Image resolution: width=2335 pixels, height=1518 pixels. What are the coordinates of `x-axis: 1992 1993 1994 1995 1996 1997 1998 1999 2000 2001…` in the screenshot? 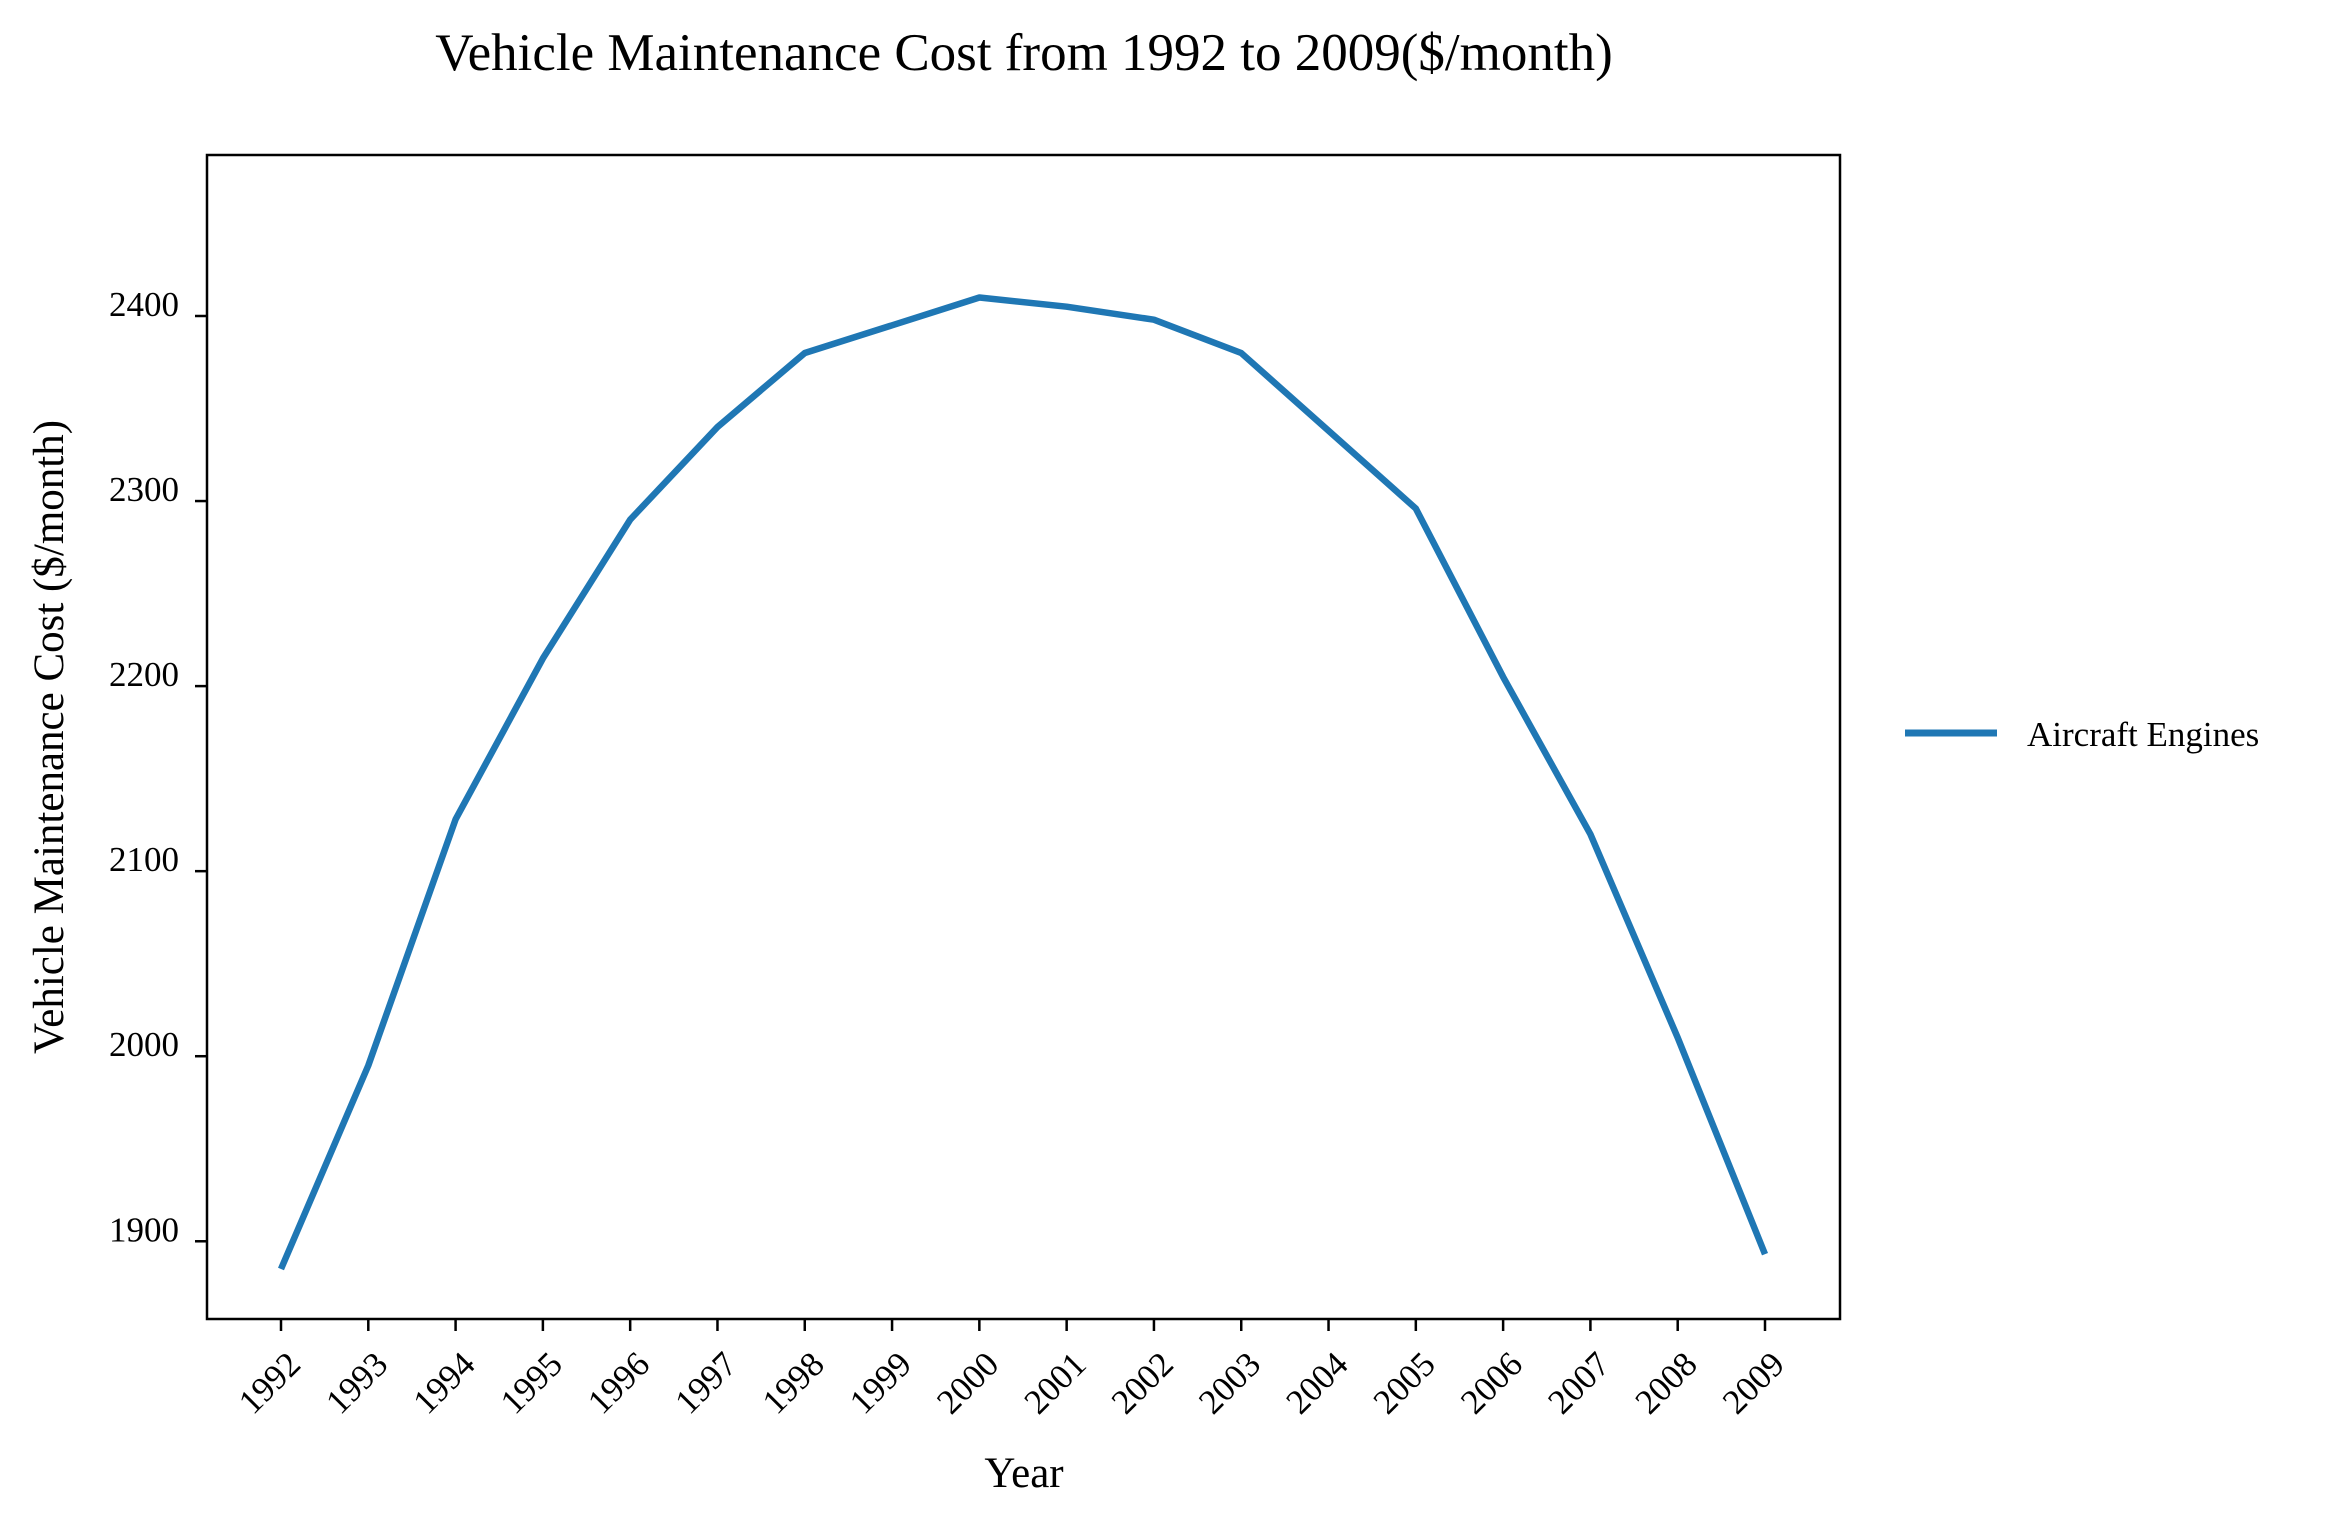 It's located at (1011, 1370).